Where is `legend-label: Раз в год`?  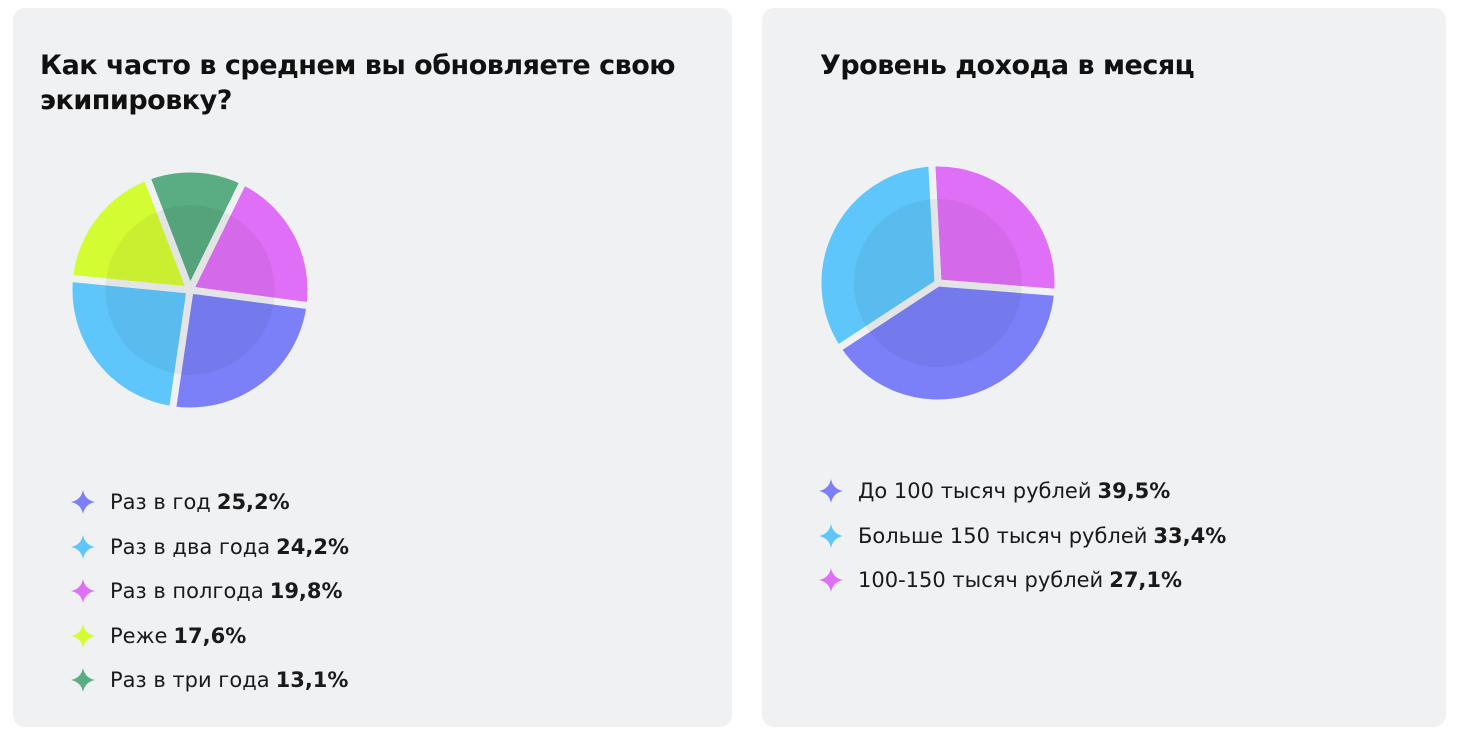
legend-label: Раз в год is located at coordinates (160, 502).